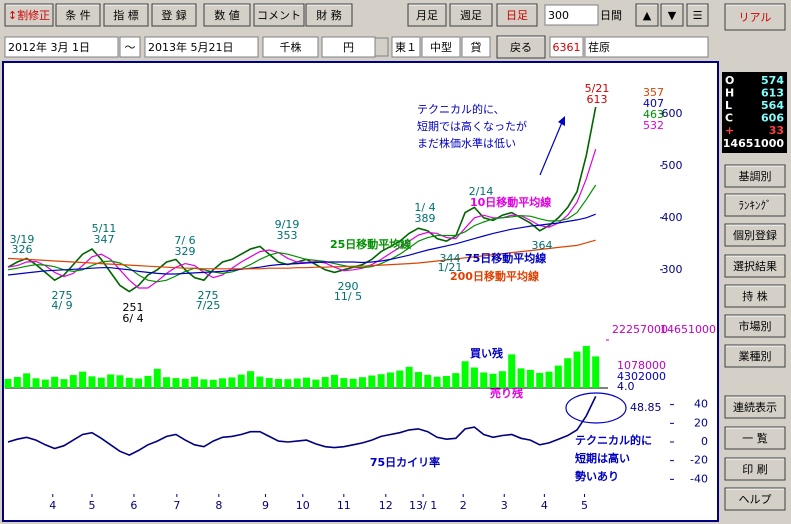  Describe the element at coordinates (461, 109) in the screenshot. I see `annotation: テクニカル的に、` at that location.